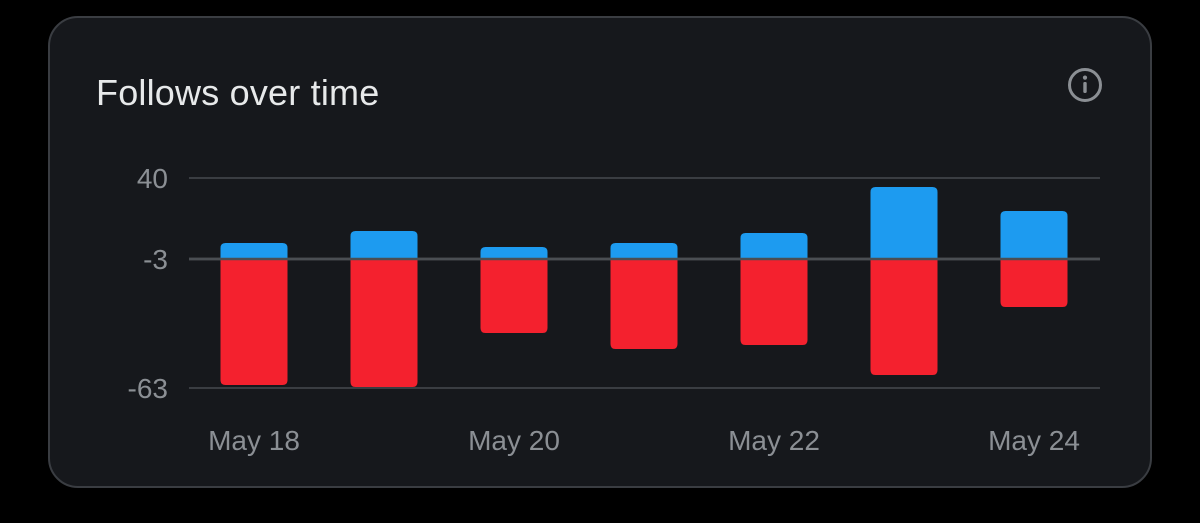 This screenshot has height=523, width=1200. Describe the element at coordinates (774, 440) in the screenshot. I see `x-tick-label: May 22` at that location.